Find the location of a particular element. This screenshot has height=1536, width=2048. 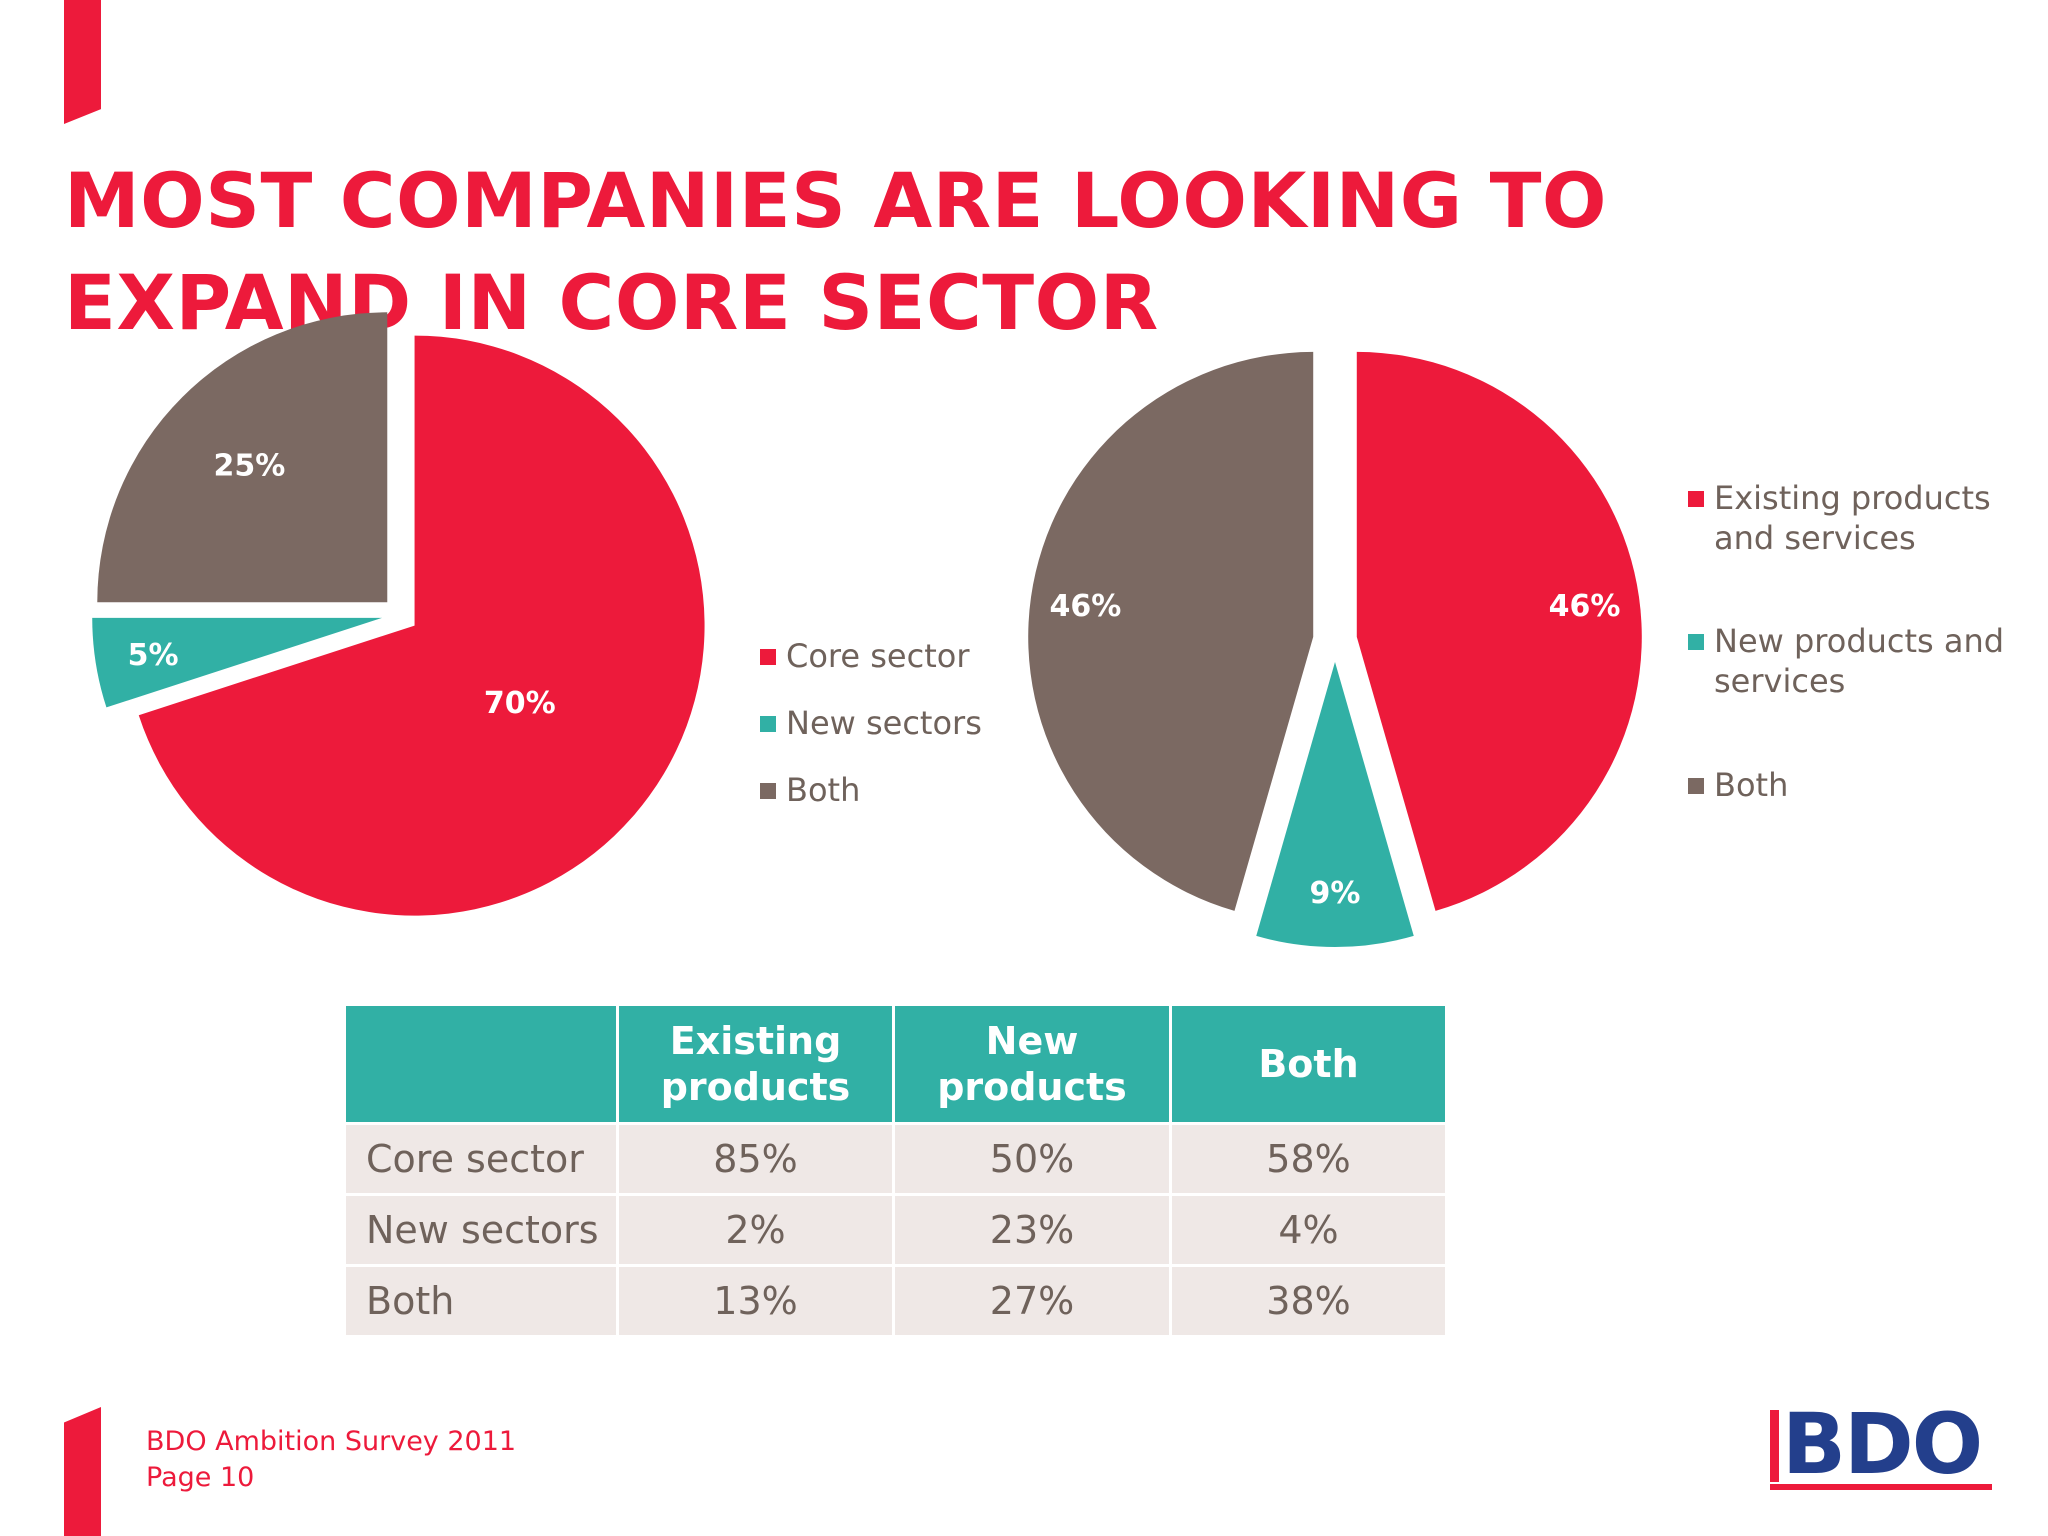

table-cell: 58% is located at coordinates (1308, 1159).